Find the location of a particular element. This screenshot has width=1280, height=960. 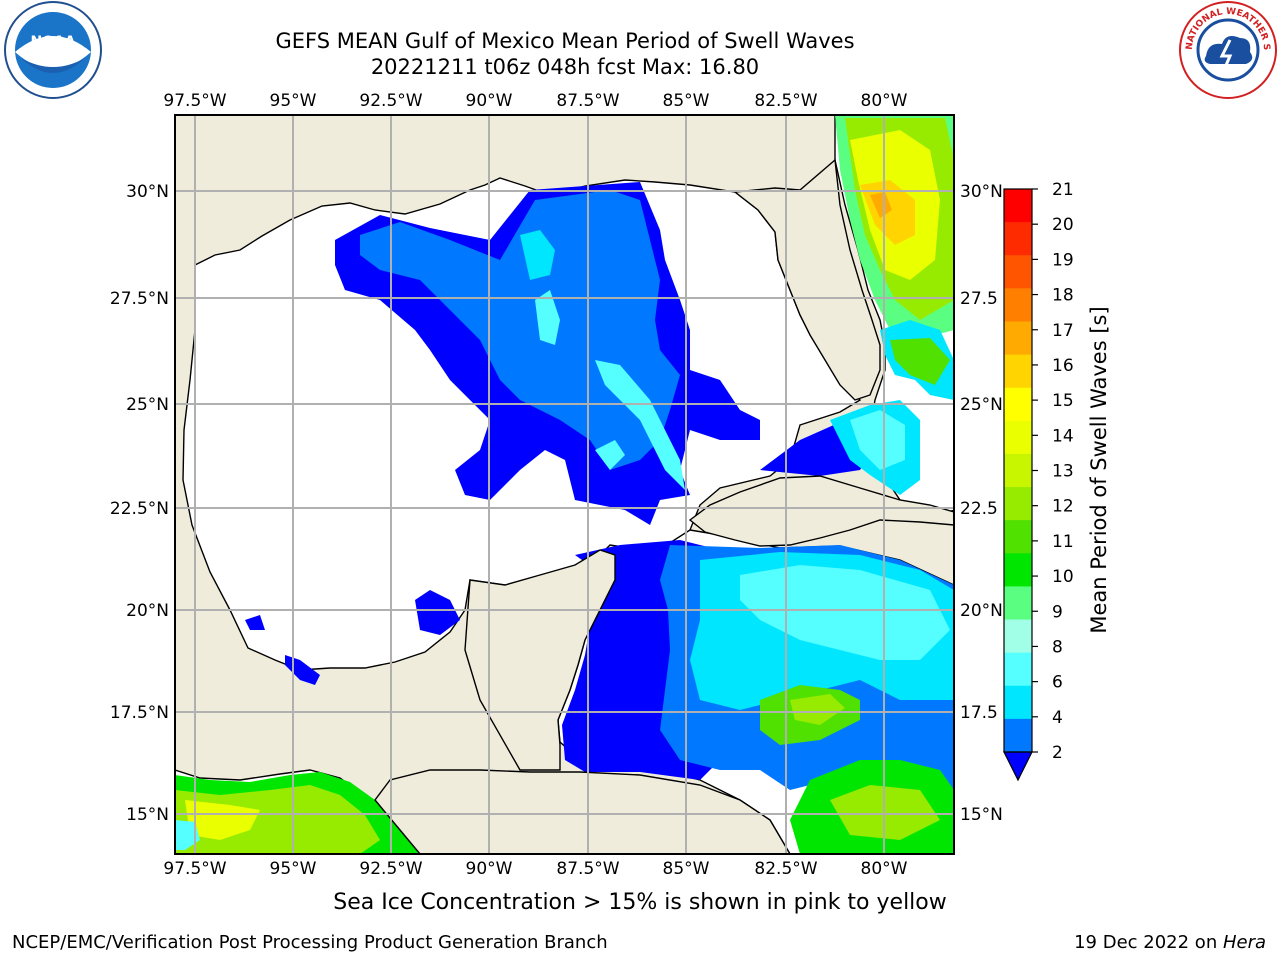

colorbar-ticks: 21 20 19 18 17 16 15 14 13 12 11 10 9 8 6 4 2 is located at coordinates (1053, 471).